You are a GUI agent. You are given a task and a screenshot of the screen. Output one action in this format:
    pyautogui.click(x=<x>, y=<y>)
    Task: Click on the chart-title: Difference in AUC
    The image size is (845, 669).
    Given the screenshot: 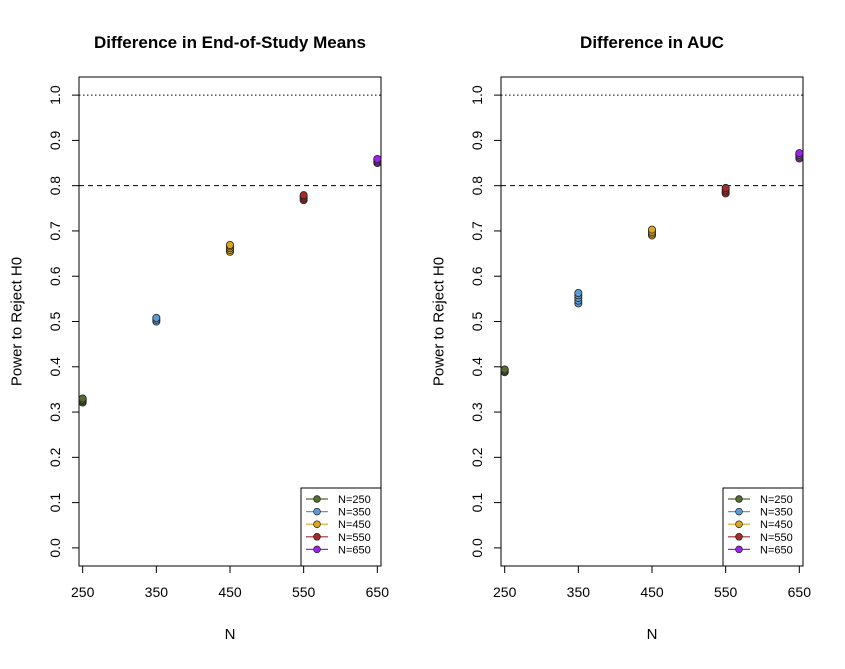 What is the action you would take?
    pyautogui.click(x=652, y=42)
    